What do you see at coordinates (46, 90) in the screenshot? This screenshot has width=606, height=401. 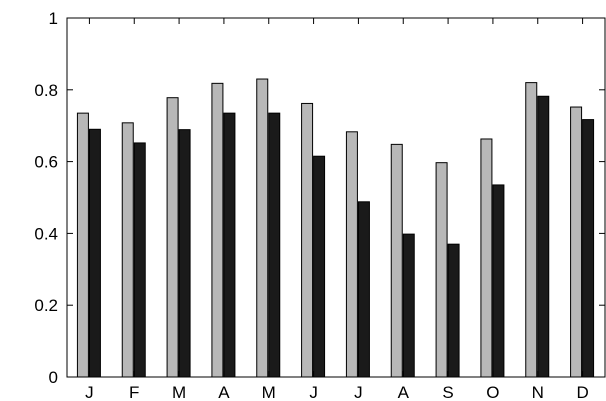 I see `y-tick-label: 0.8` at bounding box center [46, 90].